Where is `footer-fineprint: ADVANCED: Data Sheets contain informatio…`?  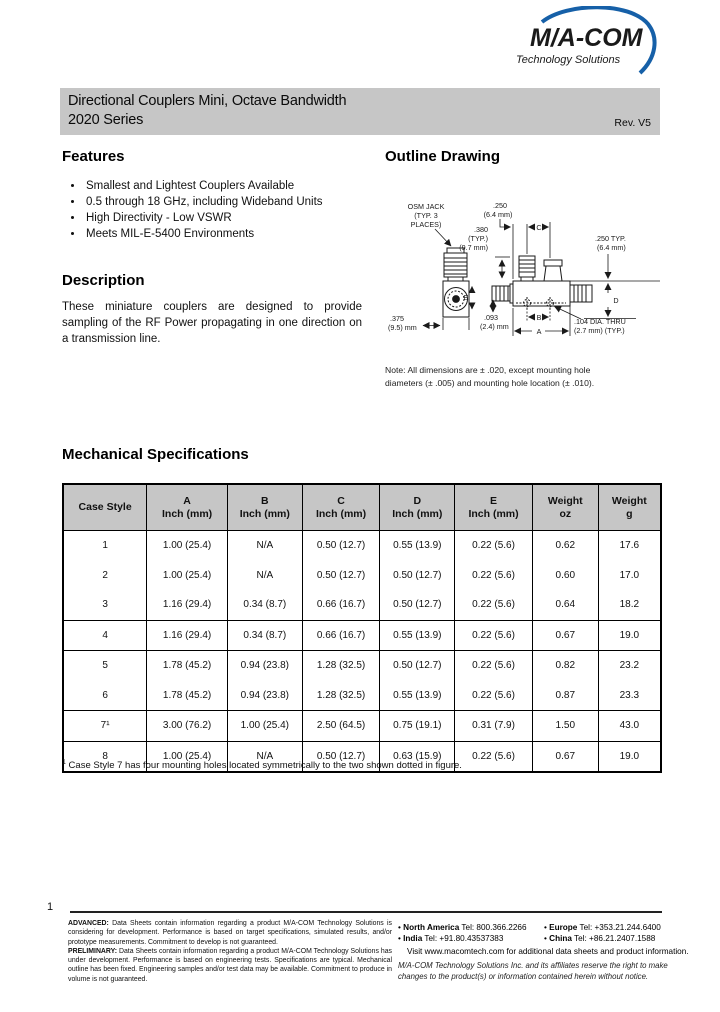
footer-fineprint: ADVANCED: Data Sheets contain informatio… is located at coordinates (230, 951).